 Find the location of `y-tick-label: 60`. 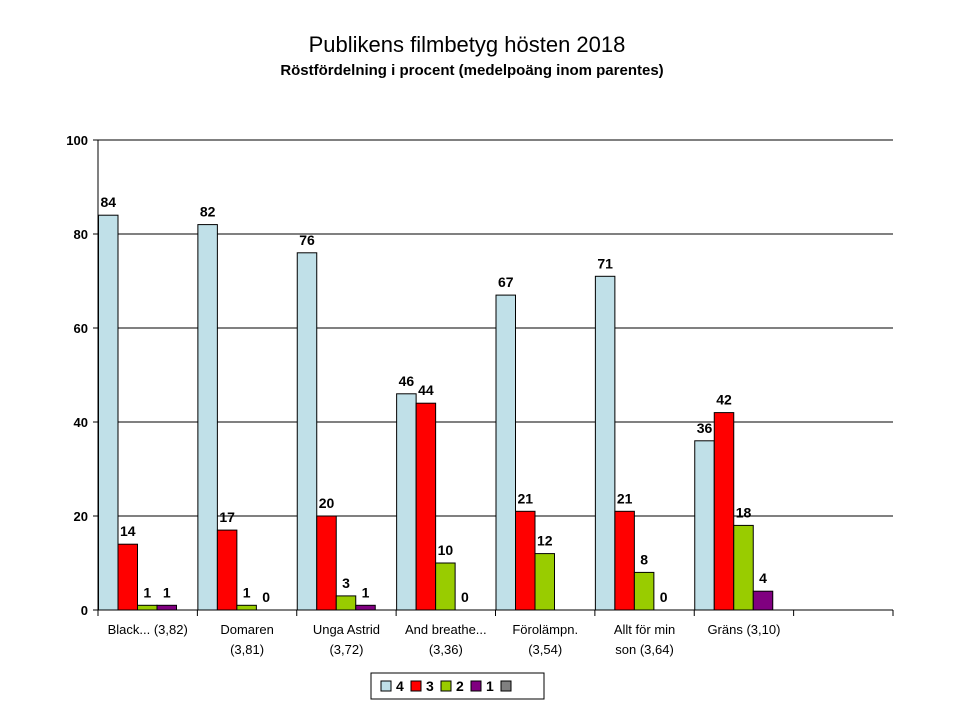

y-tick-label: 60 is located at coordinates (81, 328).